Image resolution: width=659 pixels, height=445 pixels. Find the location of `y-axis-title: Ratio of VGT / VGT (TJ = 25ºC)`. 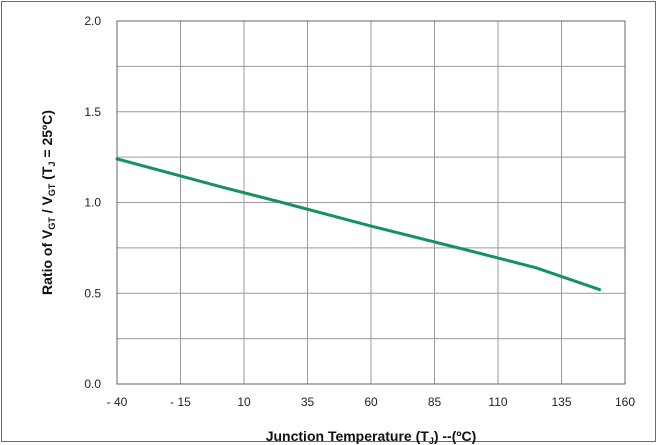

y-axis-title: Ratio of VGT / VGT (TJ = 25ºC) is located at coordinates (48, 202).